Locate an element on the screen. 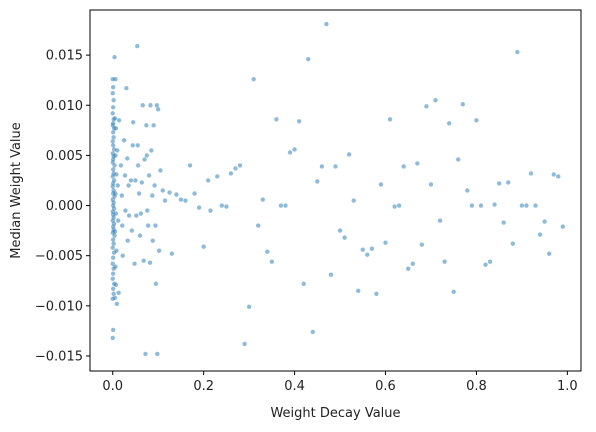  y-axis-ticks: −0.015 −0.010 −0.005 0.000 0.005 0.010 0.015 is located at coordinates (62, 206).